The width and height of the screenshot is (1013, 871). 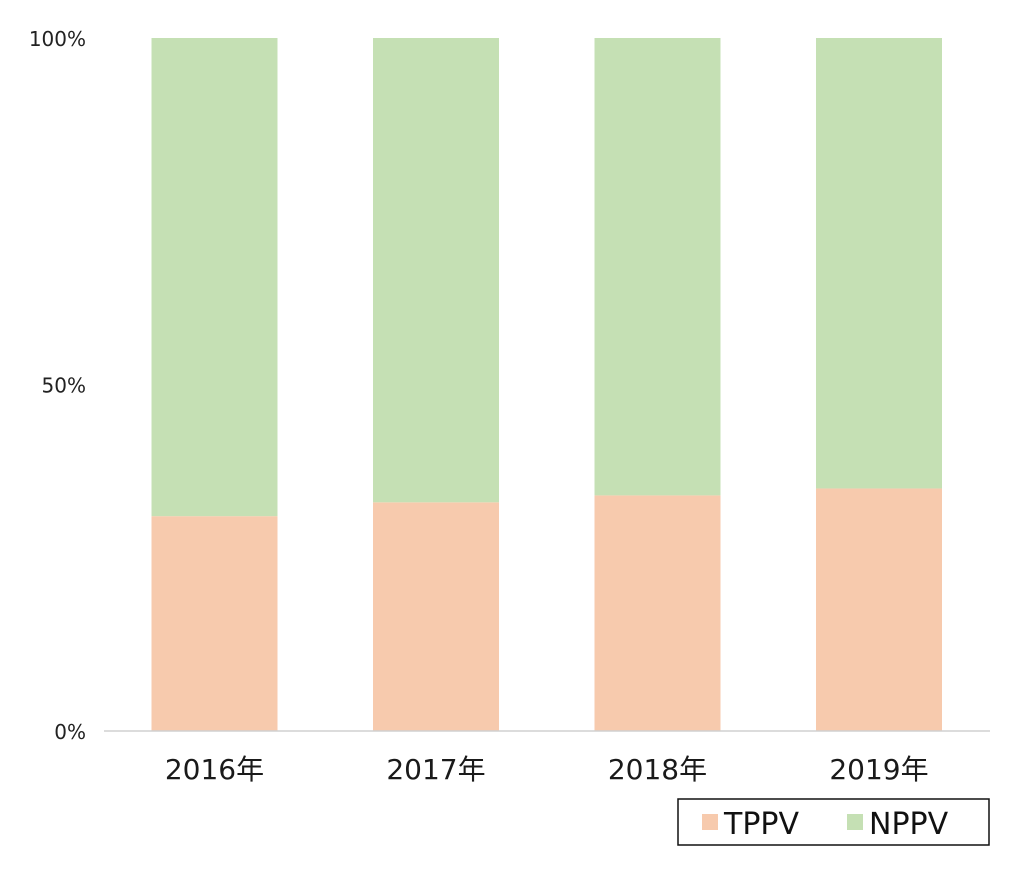 I want to click on x-category-label: 2017年, so click(x=435, y=769).